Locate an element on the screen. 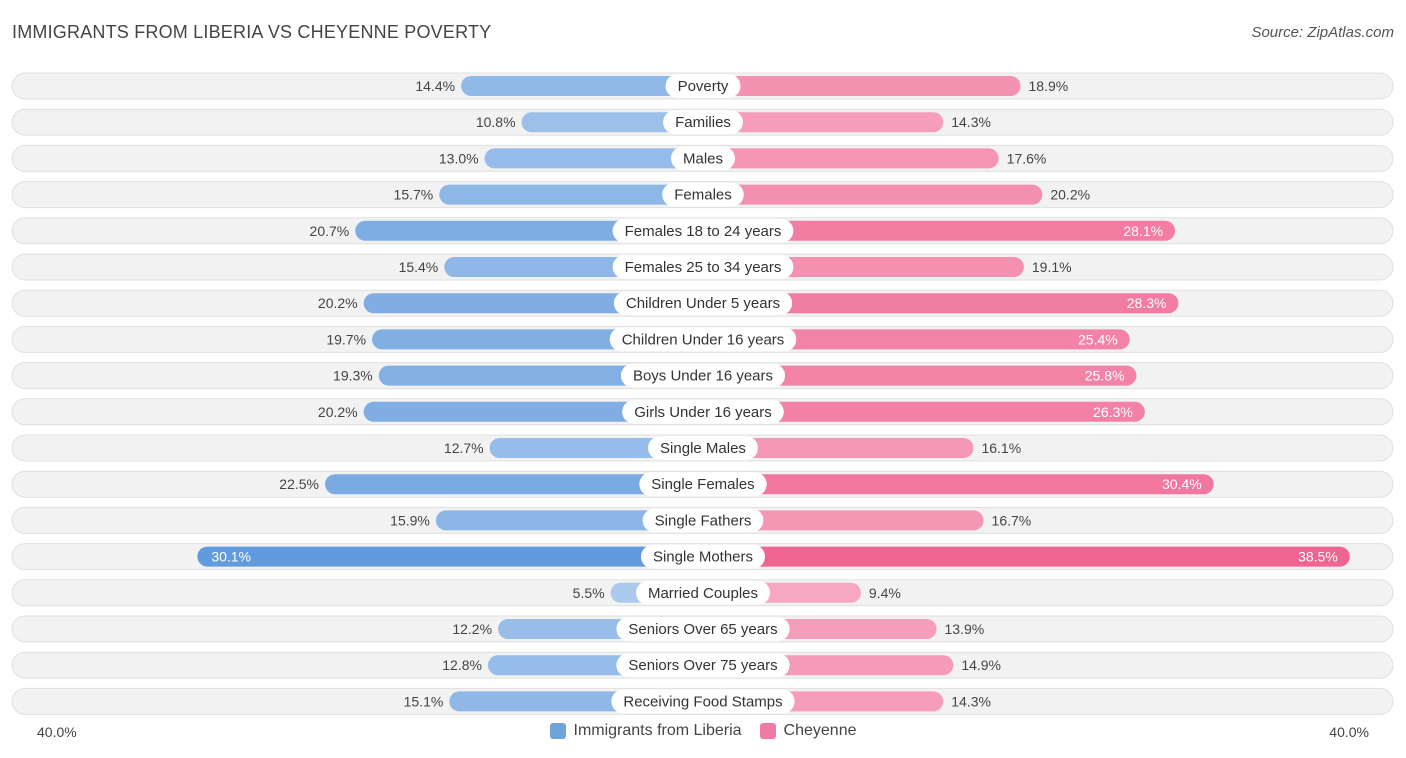 This screenshot has width=1406, height=758. value-label-liberia: 20.2% is located at coordinates (338, 412).